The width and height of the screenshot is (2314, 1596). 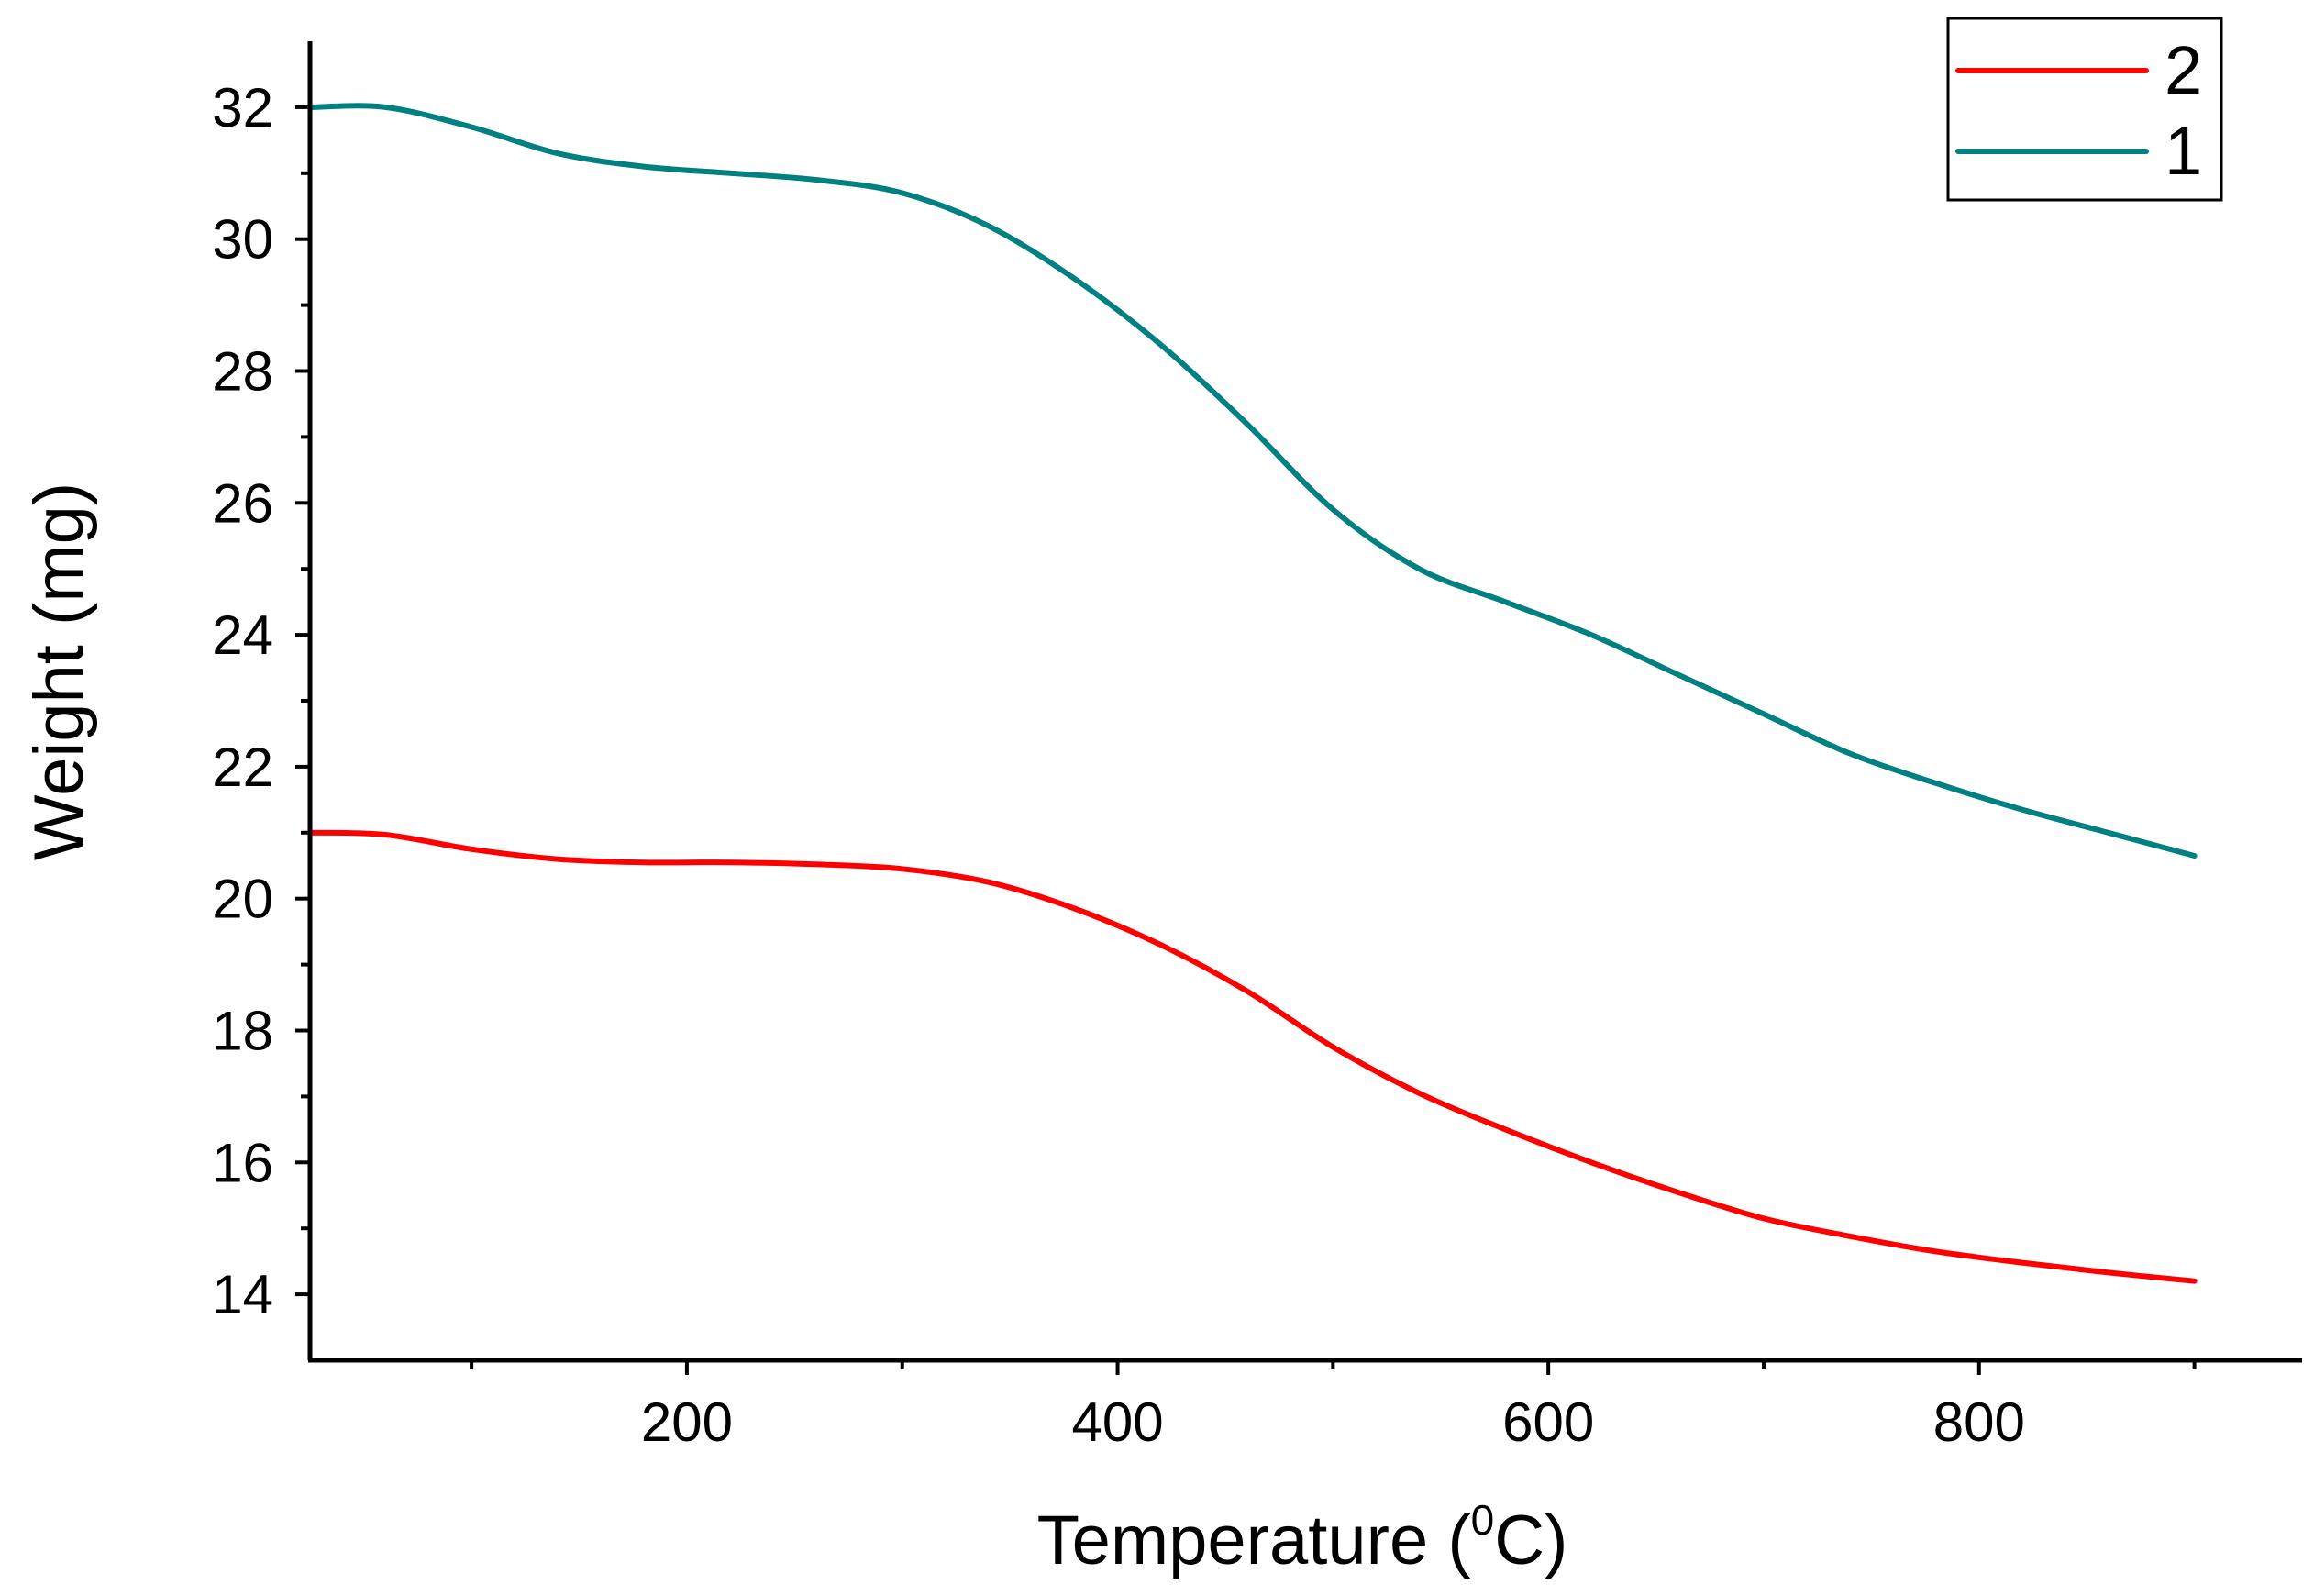 What do you see at coordinates (243, 108) in the screenshot?
I see `y-tick-label: 32` at bounding box center [243, 108].